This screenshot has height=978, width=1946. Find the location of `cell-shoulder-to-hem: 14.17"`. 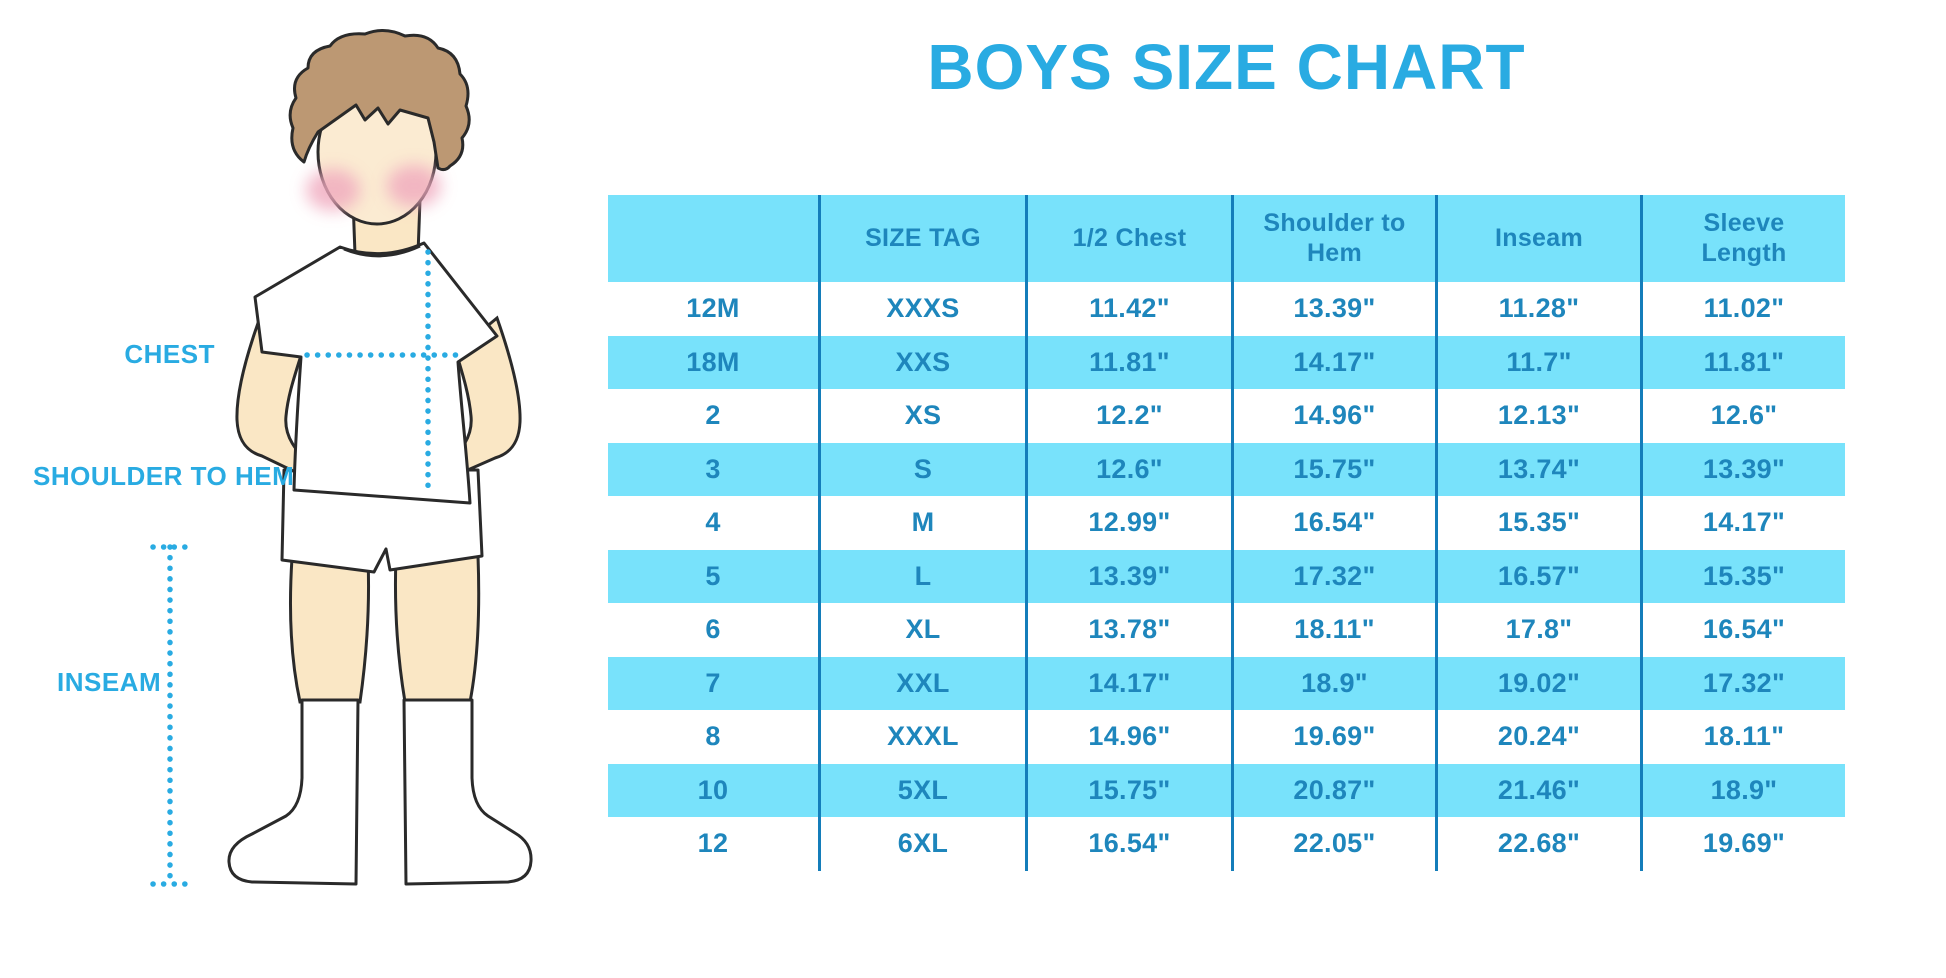

cell-shoulder-to-hem: 14.17" is located at coordinates (1333, 362).